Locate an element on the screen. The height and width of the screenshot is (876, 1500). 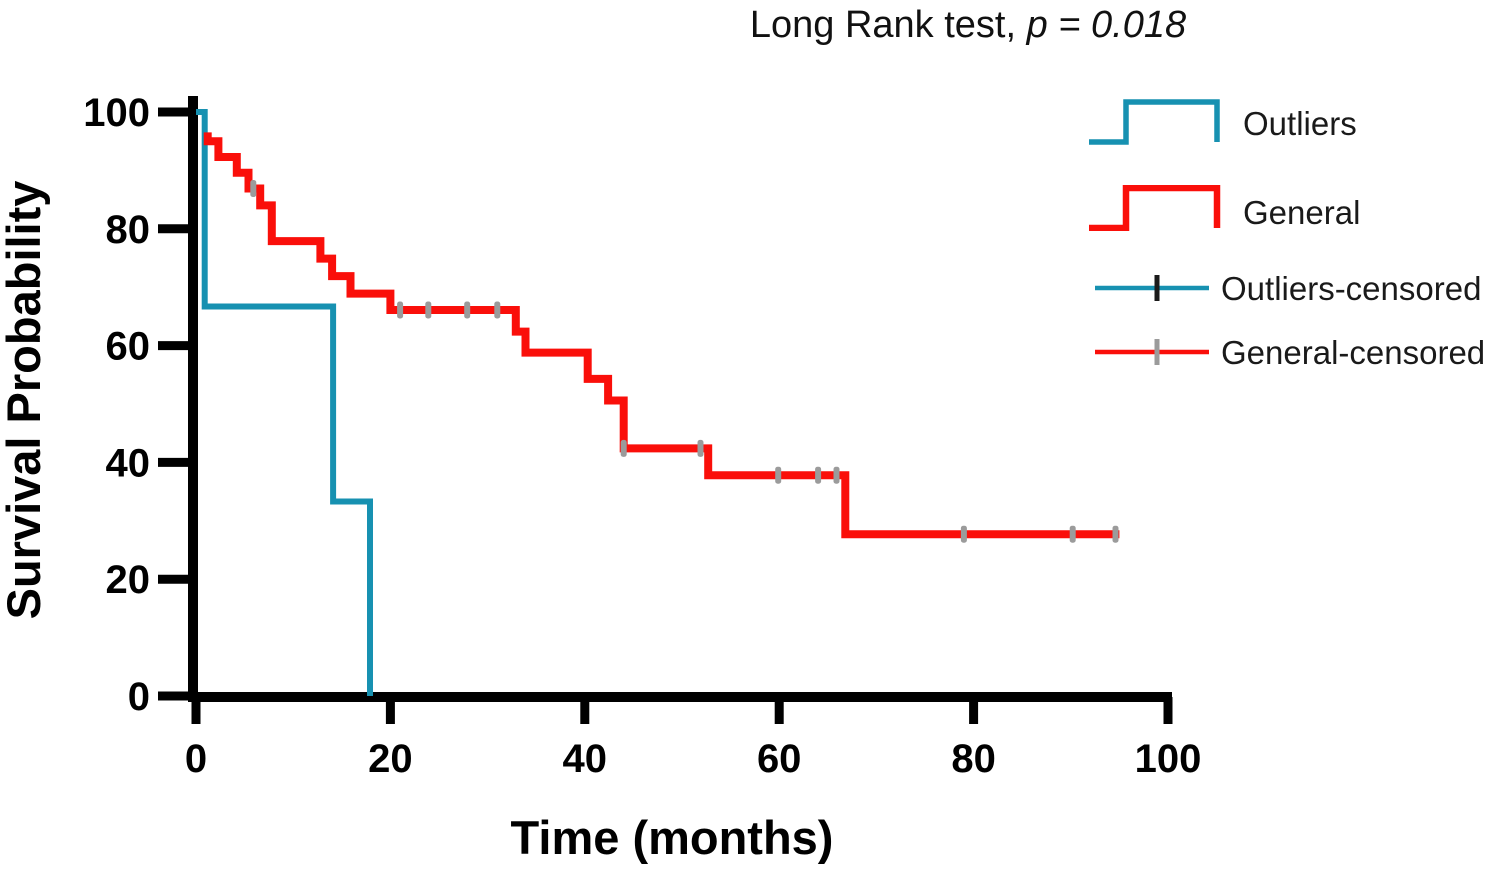
x-tick-label: 100 is located at coordinates (1168, 759).